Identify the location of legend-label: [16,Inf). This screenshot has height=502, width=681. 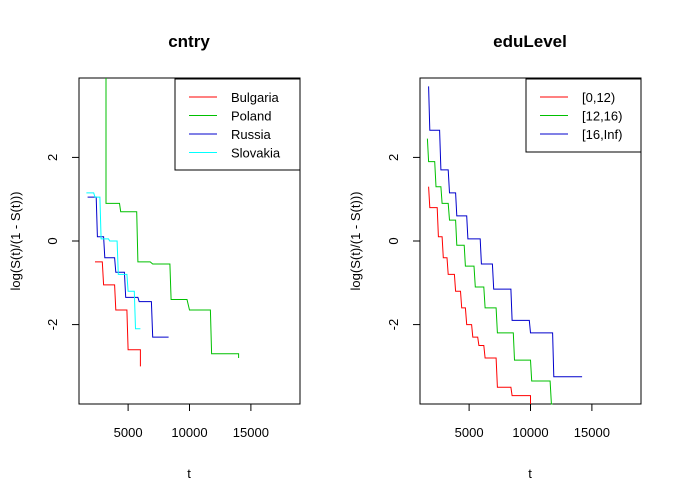
(602, 134).